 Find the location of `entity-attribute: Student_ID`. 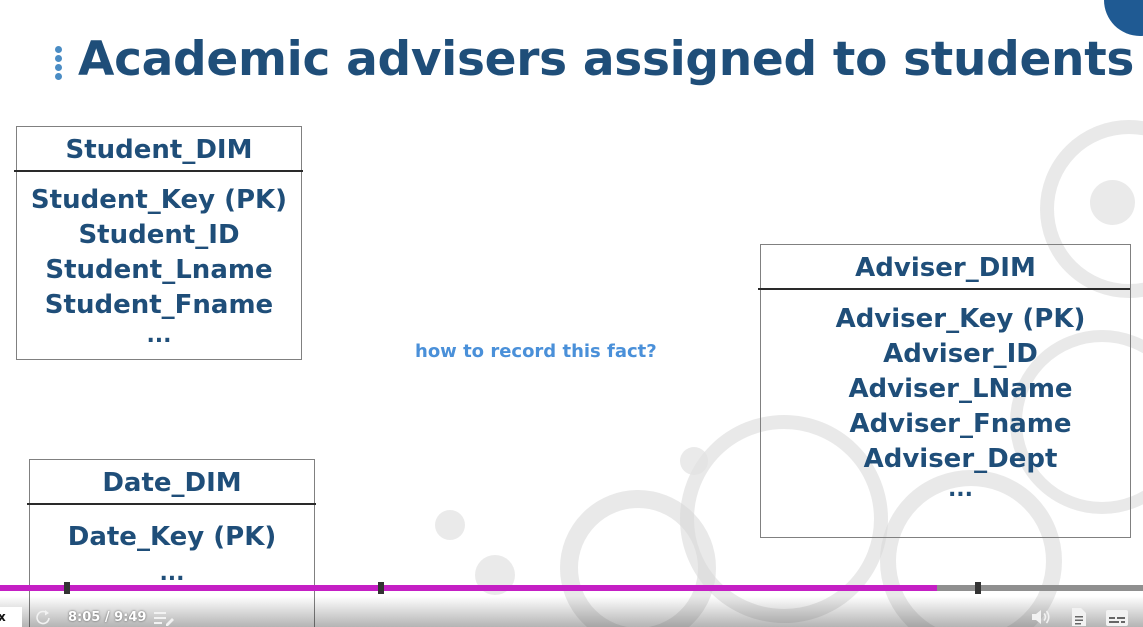

entity-attribute: Student_ID is located at coordinates (159, 235).